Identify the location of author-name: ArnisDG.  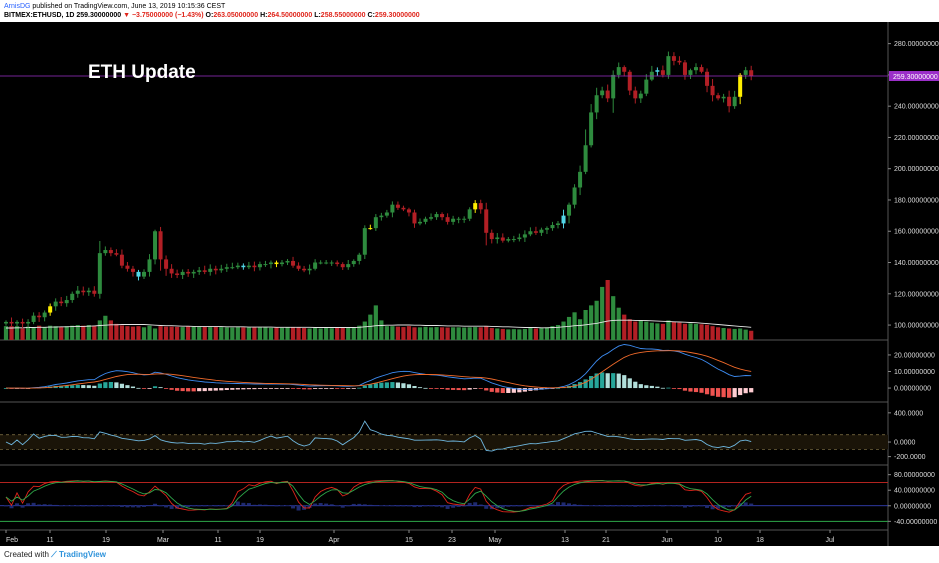
(17, 6).